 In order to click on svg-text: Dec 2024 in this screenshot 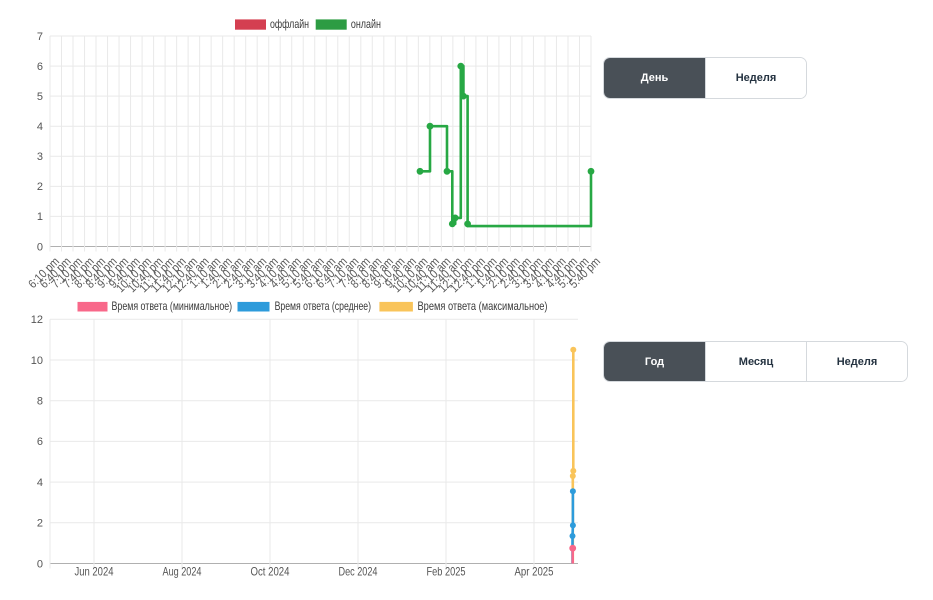, I will do `click(358, 572)`.